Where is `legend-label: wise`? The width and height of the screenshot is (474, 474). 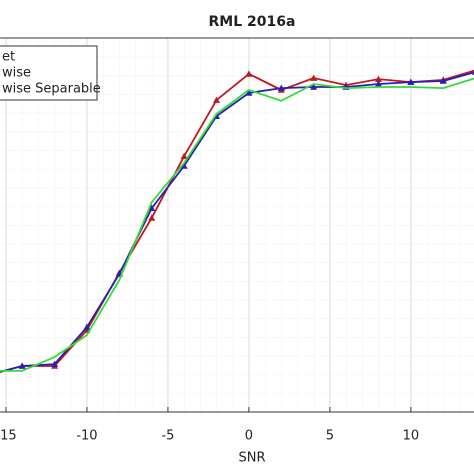 legend-label: wise is located at coordinates (16, 73).